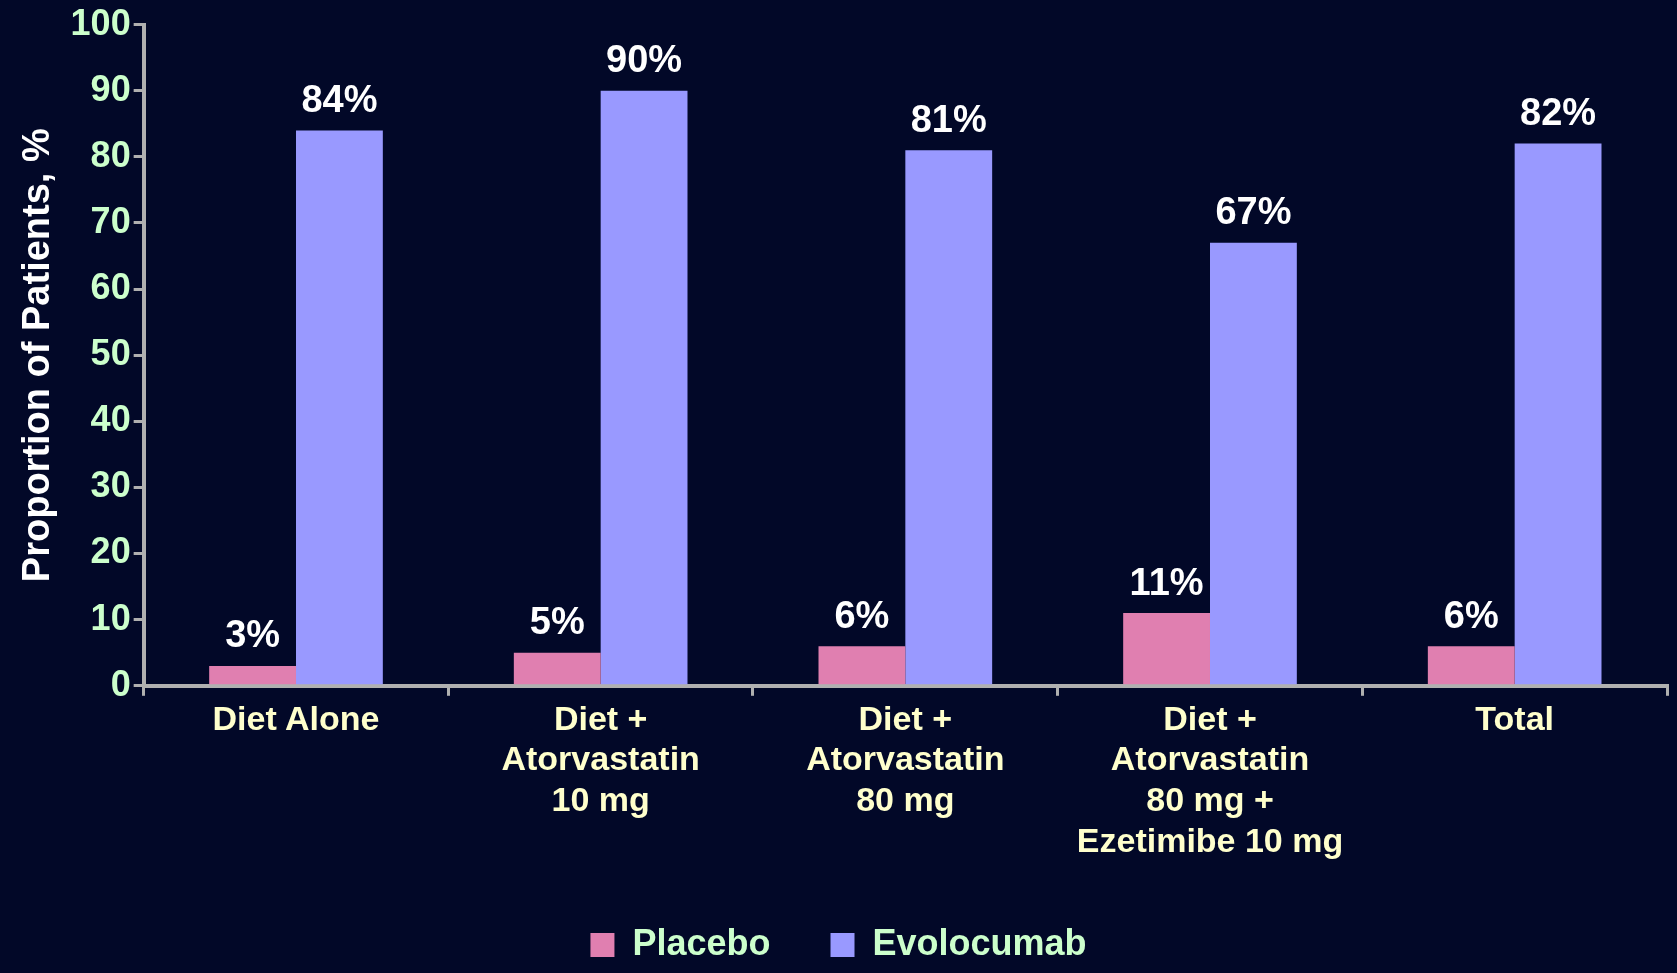 The image size is (1677, 973). I want to click on x-tick-label: Diet Alone, so click(296, 717).